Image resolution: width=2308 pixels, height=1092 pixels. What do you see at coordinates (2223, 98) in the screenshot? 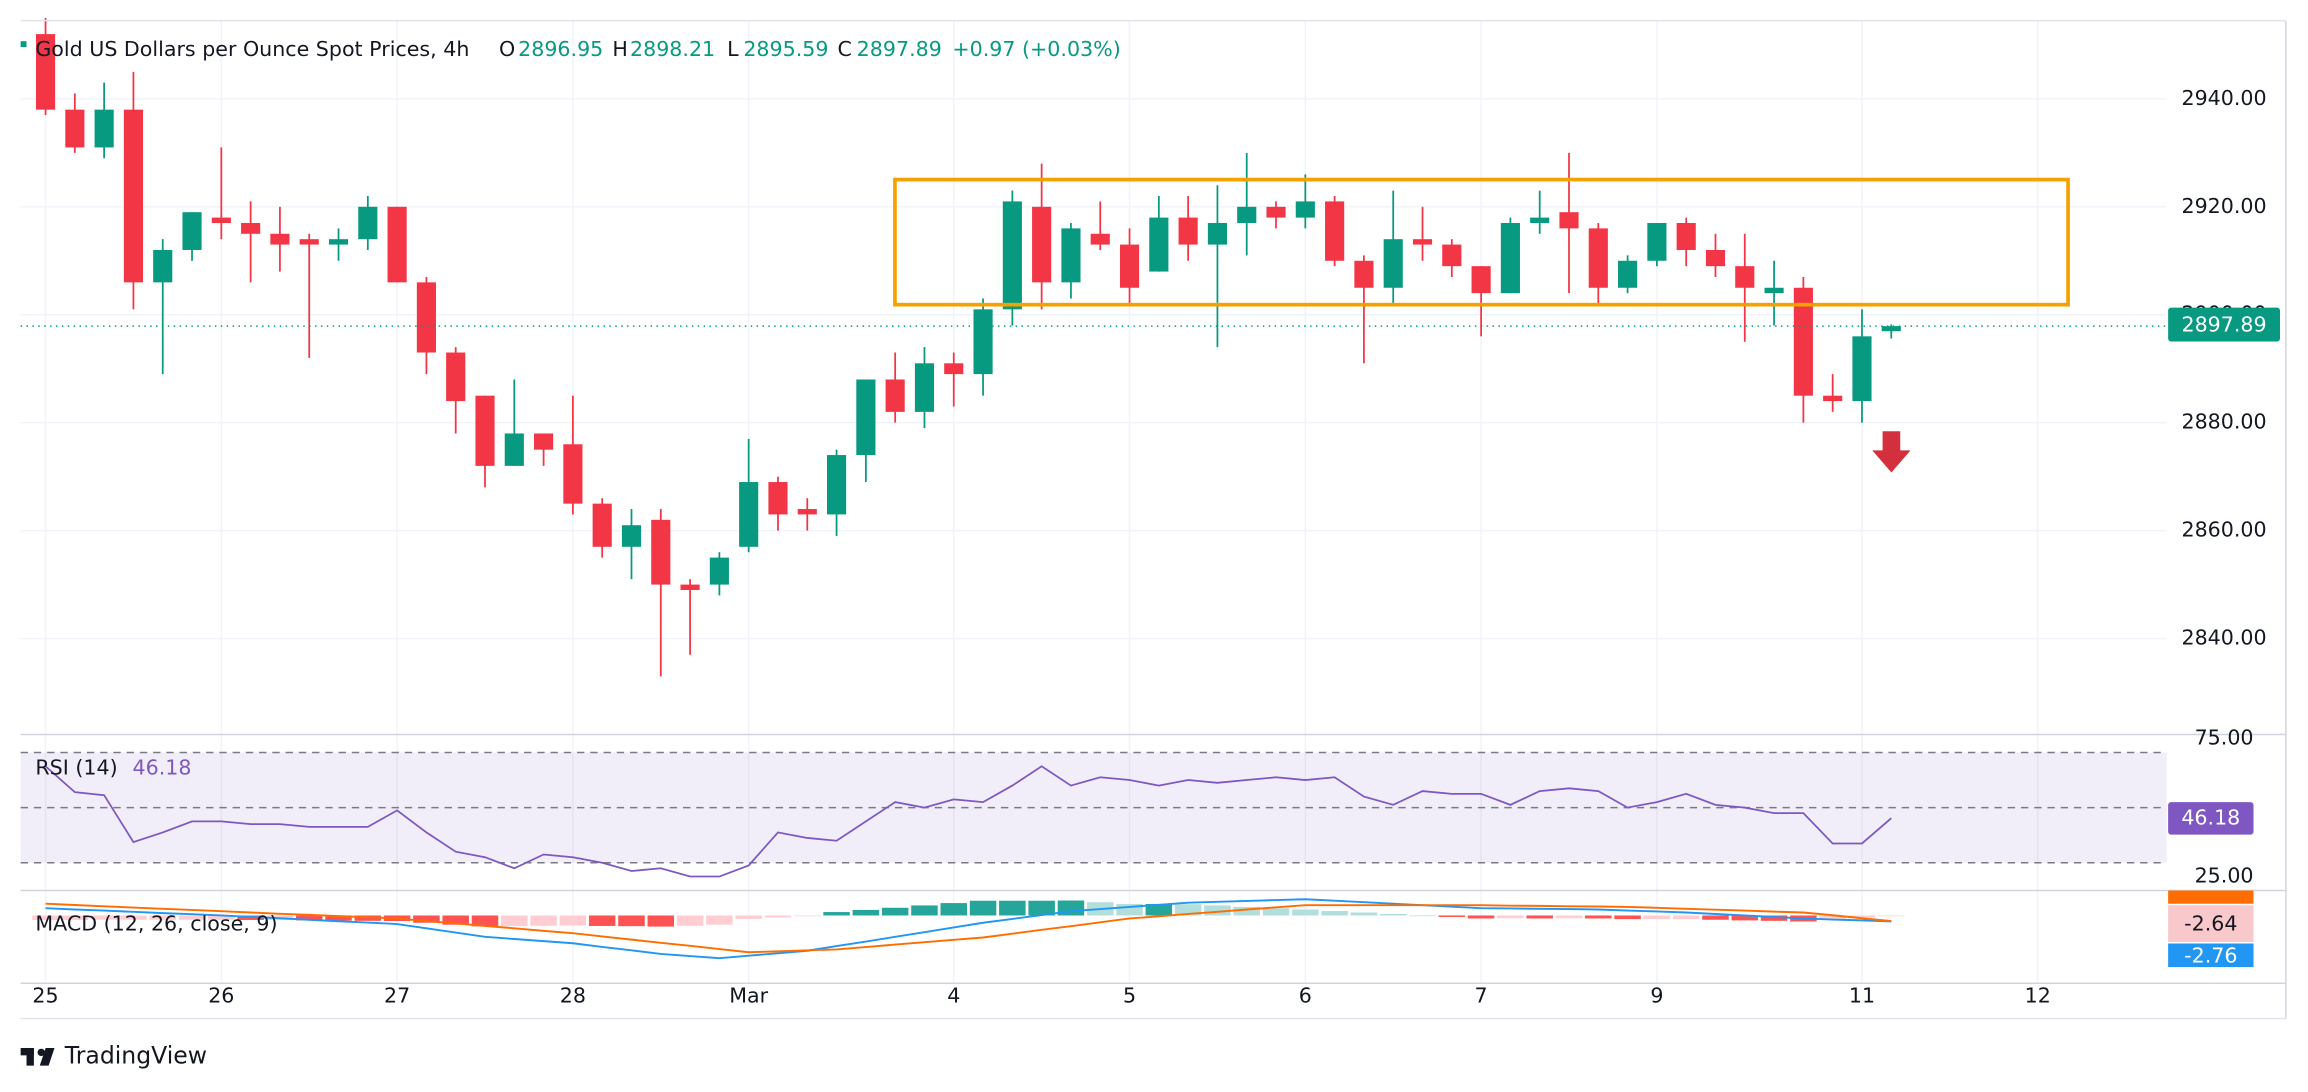
I see `y-tick-label: 2940.00` at bounding box center [2223, 98].